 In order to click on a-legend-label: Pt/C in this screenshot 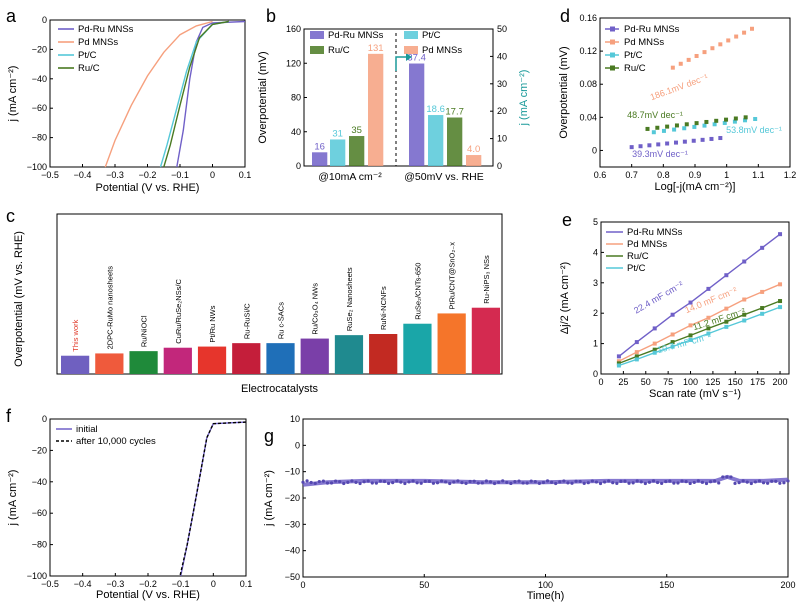, I will do `click(87, 55)`.